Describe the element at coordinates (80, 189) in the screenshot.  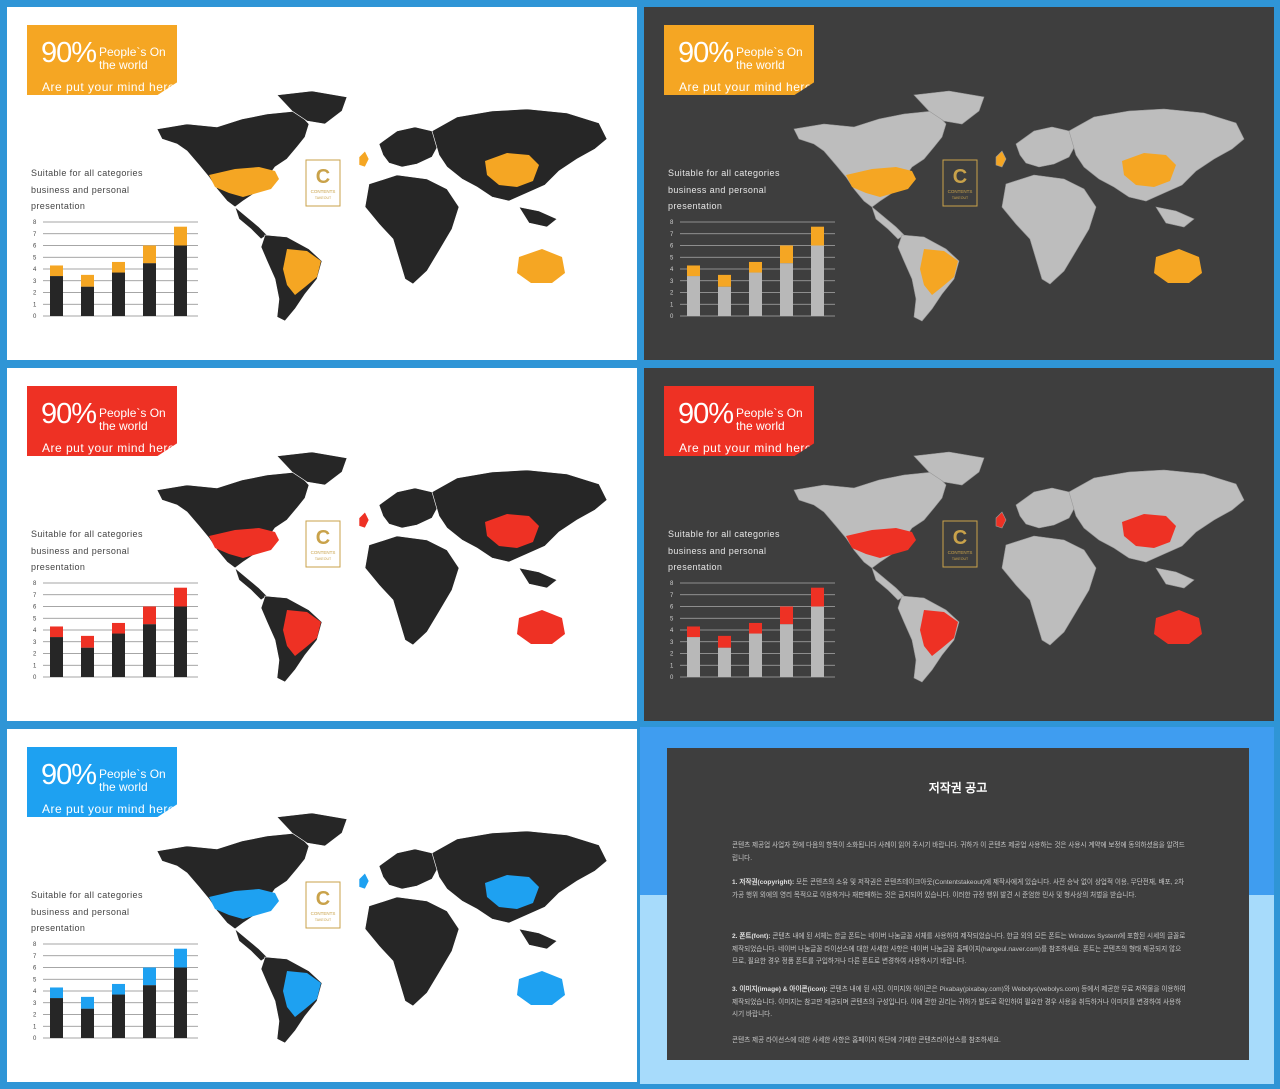
I see `description-line: business and personal` at that location.